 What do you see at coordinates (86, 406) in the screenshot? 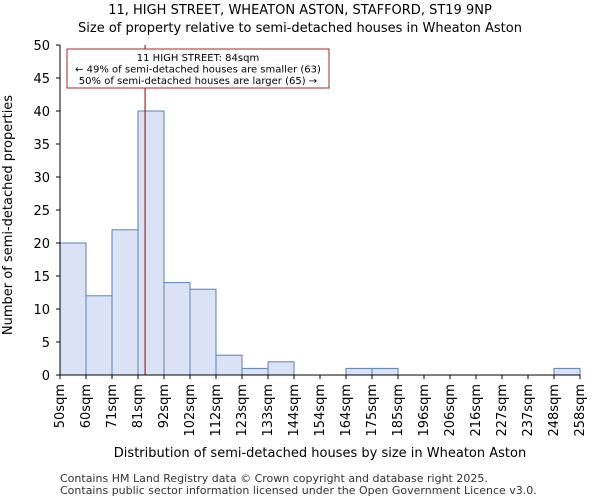
I see `x-tick-label: 60sqm` at bounding box center [86, 406].